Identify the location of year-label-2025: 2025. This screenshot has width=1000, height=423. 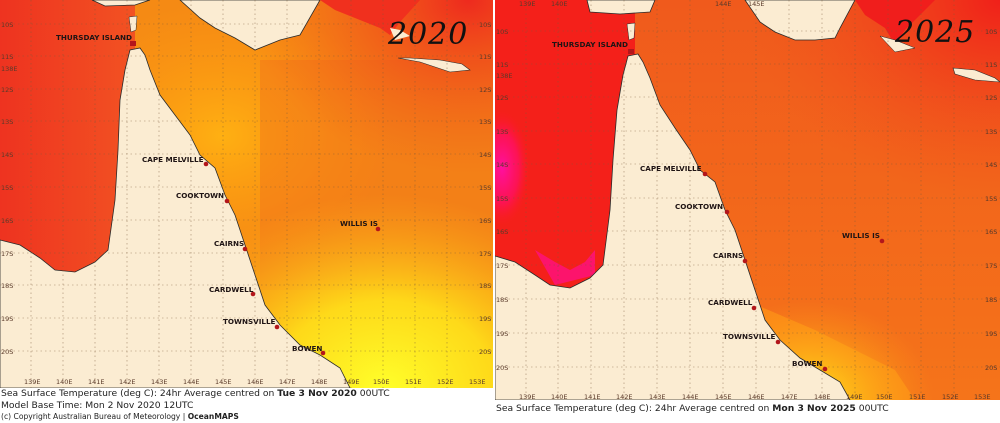
(934, 32).